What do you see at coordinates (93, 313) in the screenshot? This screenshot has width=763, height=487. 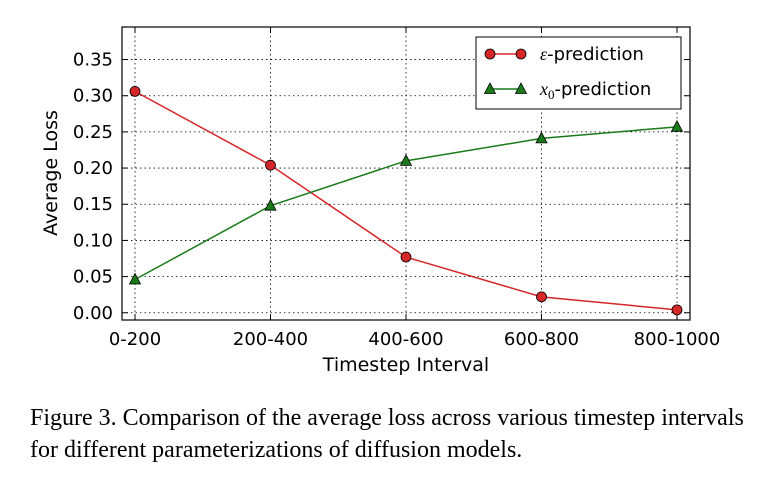 I see `y-tick-label: 0.00` at bounding box center [93, 313].